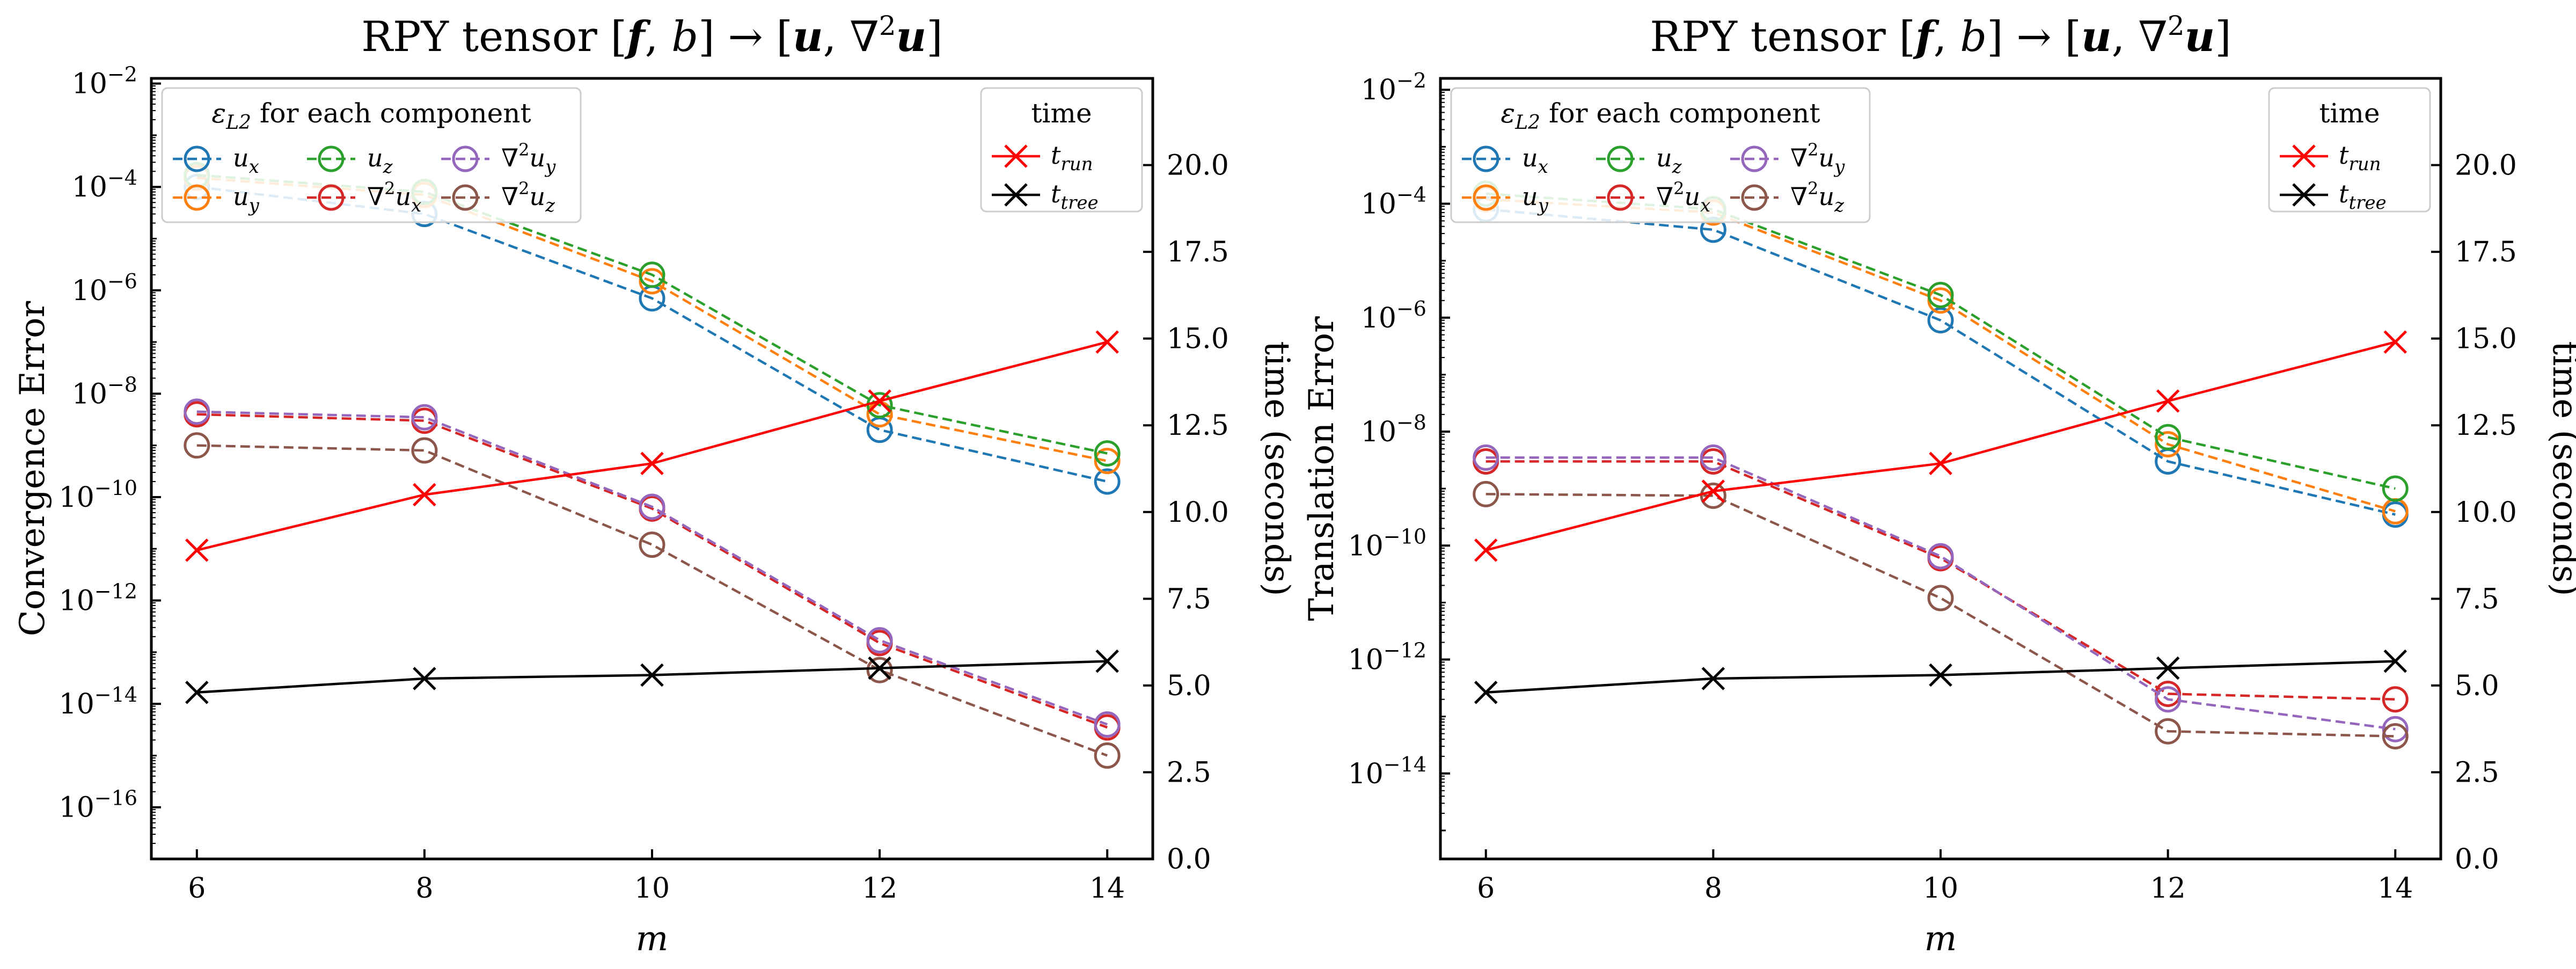 The height and width of the screenshot is (969, 2576). I want to click on y2-tick-label: 15.0, so click(1198, 339).